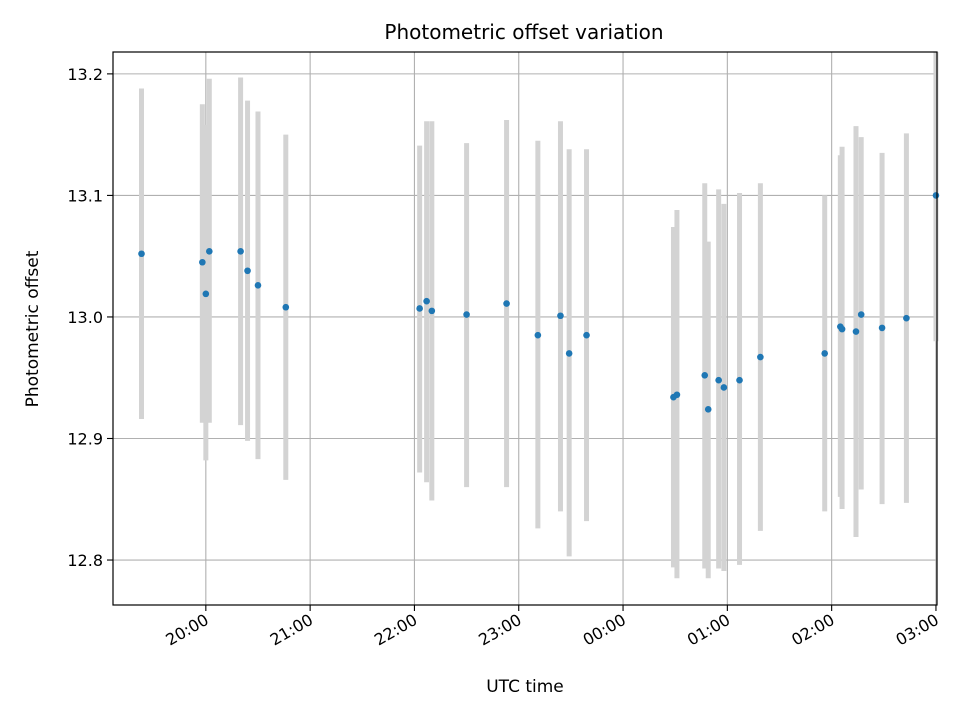 The height and width of the screenshot is (720, 960). I want to click on y-tick-label: 12.9, so click(85, 438).